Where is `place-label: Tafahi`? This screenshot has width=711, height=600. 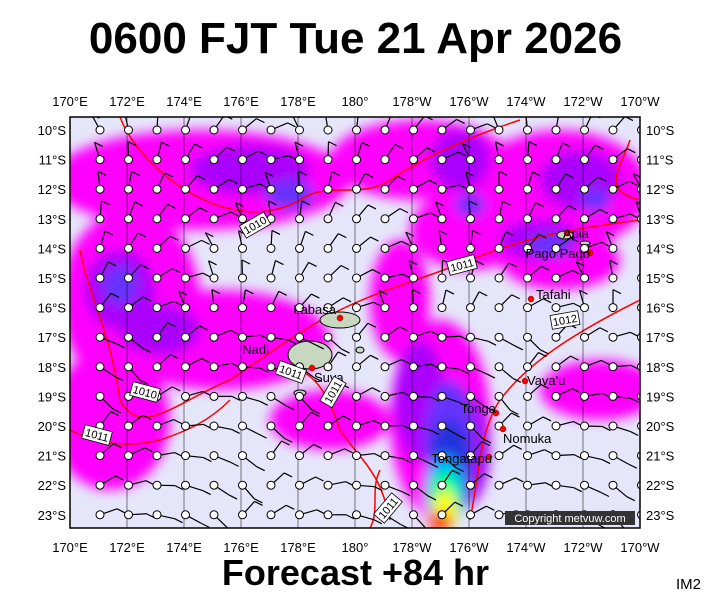 place-label: Tafahi is located at coordinates (553, 294).